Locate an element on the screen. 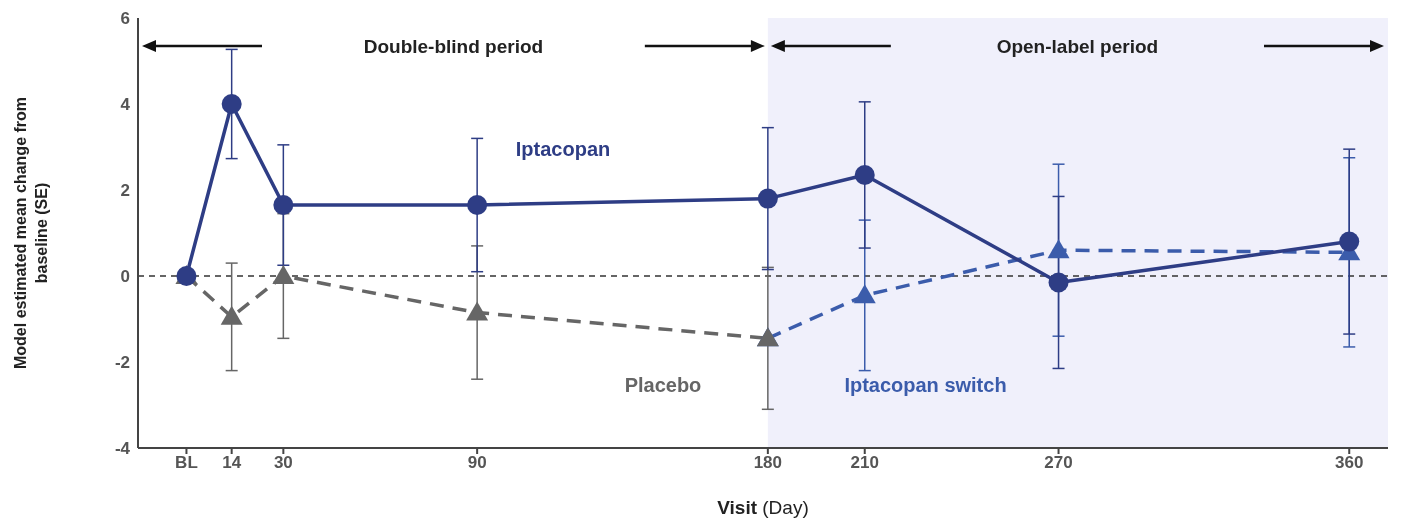 This screenshot has width=1409, height=527. y-tick-label: -4 is located at coordinates (122, 449).